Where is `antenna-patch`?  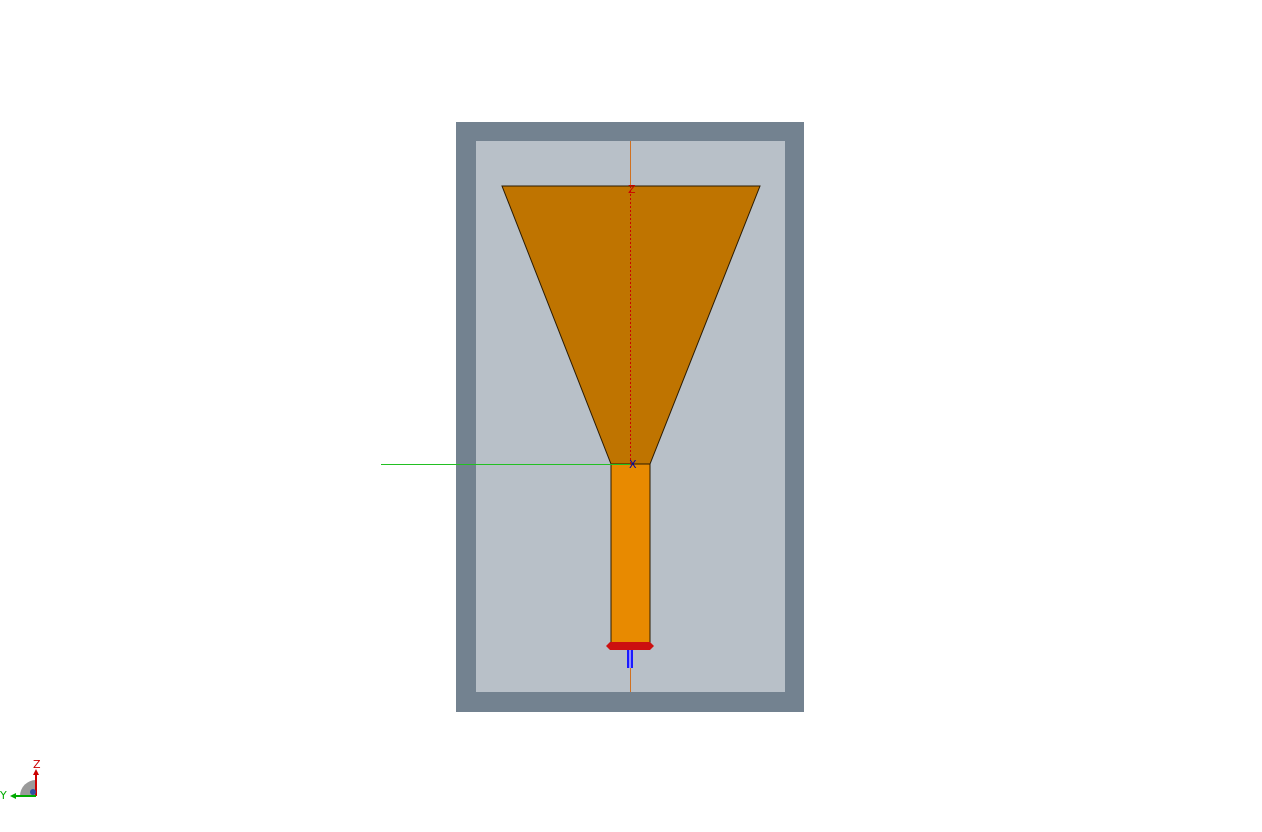
antenna-patch is located at coordinates (631, 325).